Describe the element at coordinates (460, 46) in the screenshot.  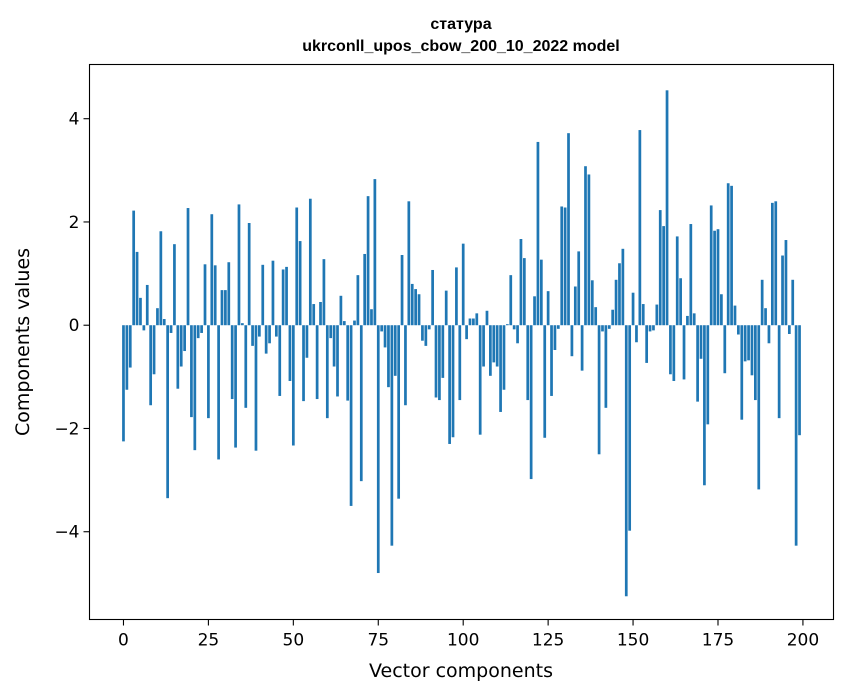
I see `chart-title-line-2: ukrconll_upos_cbow_200_10_2022 model` at that location.